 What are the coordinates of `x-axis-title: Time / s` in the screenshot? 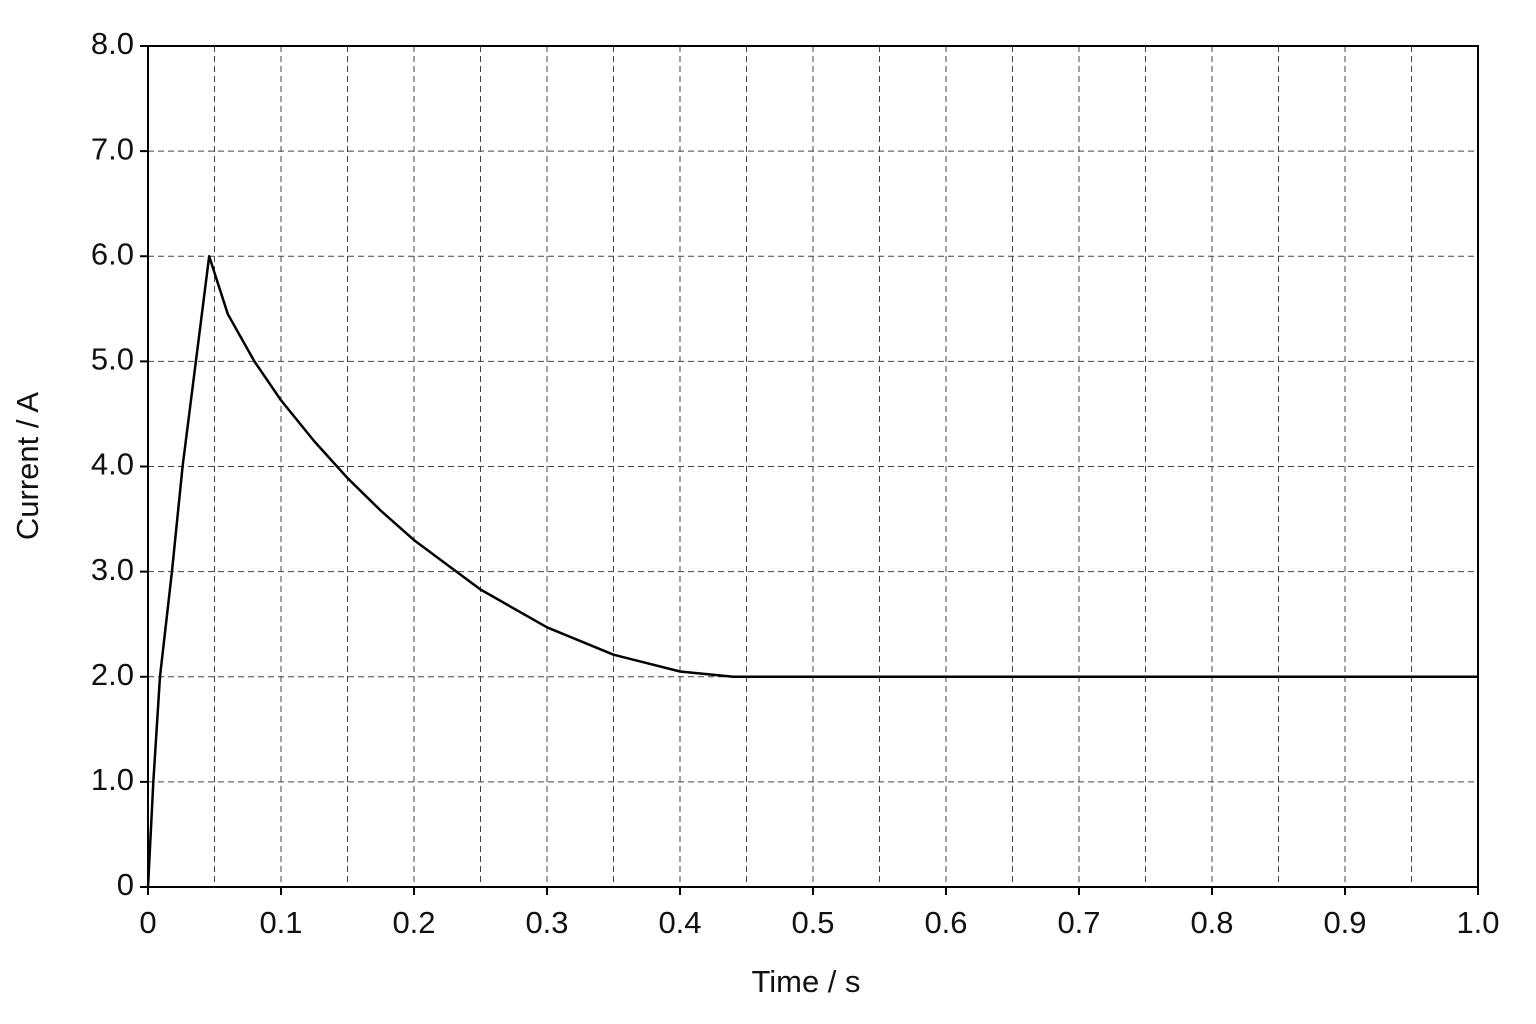 It's located at (805, 981).